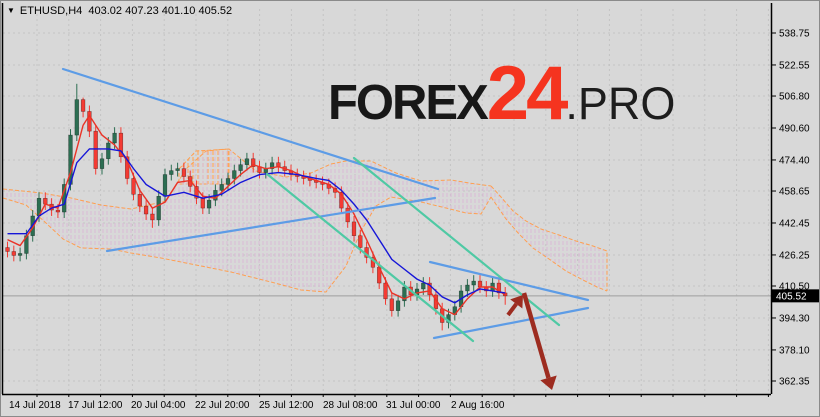  Describe the element at coordinates (791, 296) in the screenshot. I see `svg-text: 405.52` at that location.